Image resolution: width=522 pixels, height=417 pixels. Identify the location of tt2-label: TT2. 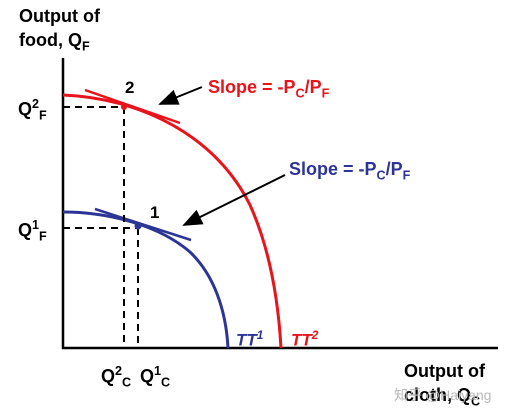
(305, 339).